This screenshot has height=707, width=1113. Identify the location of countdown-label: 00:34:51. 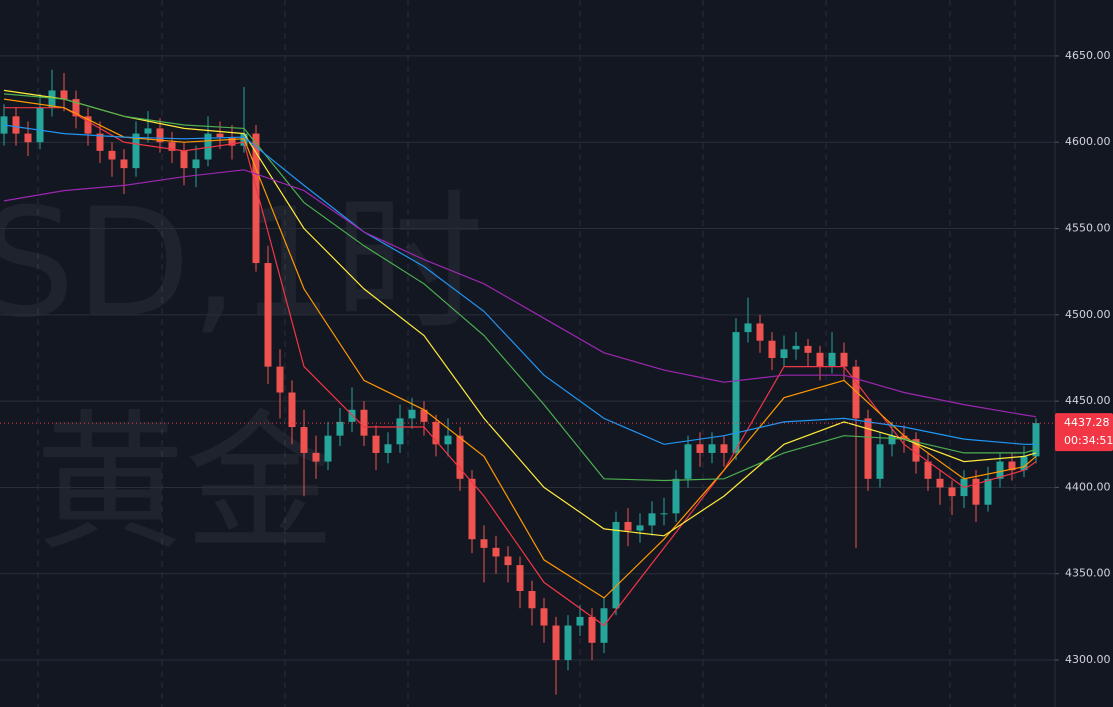
(1088, 440).